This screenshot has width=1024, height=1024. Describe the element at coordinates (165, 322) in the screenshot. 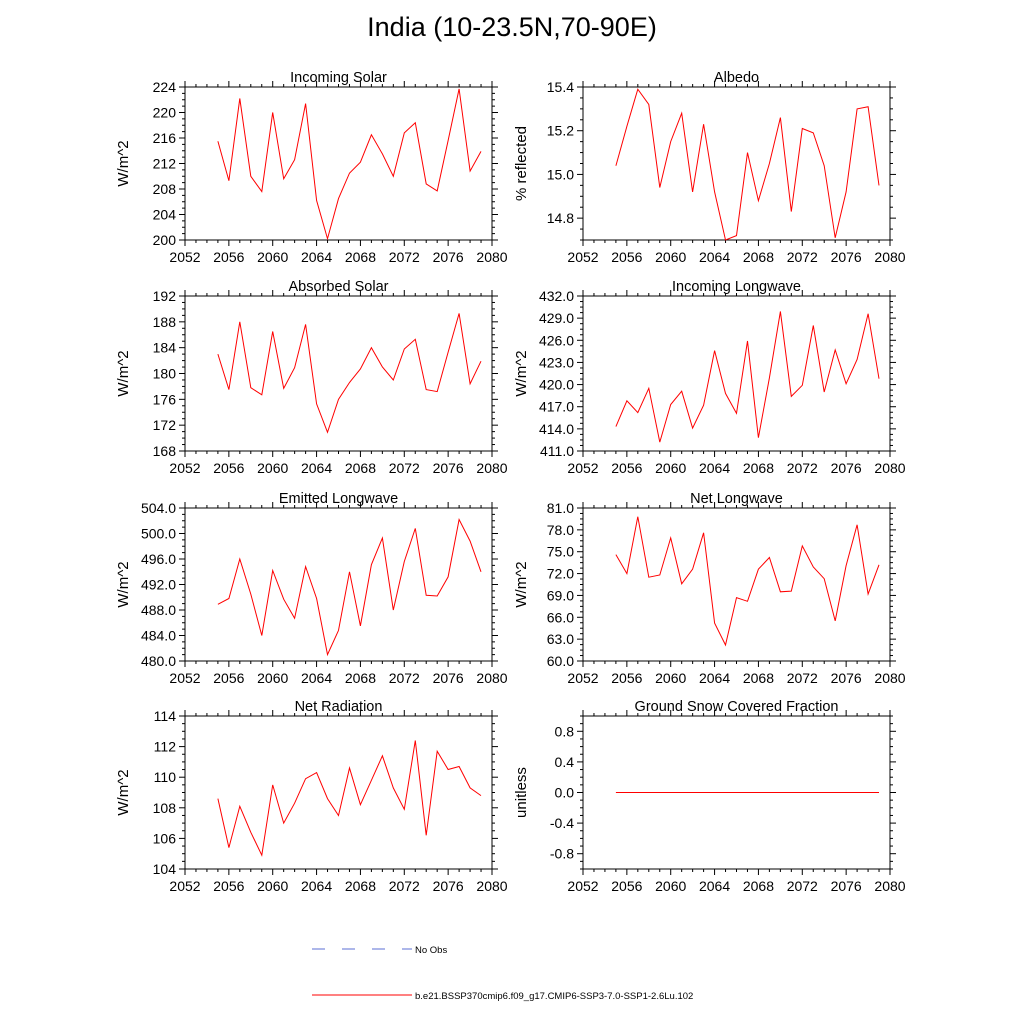

I see `y-tick-label: 188` at that location.